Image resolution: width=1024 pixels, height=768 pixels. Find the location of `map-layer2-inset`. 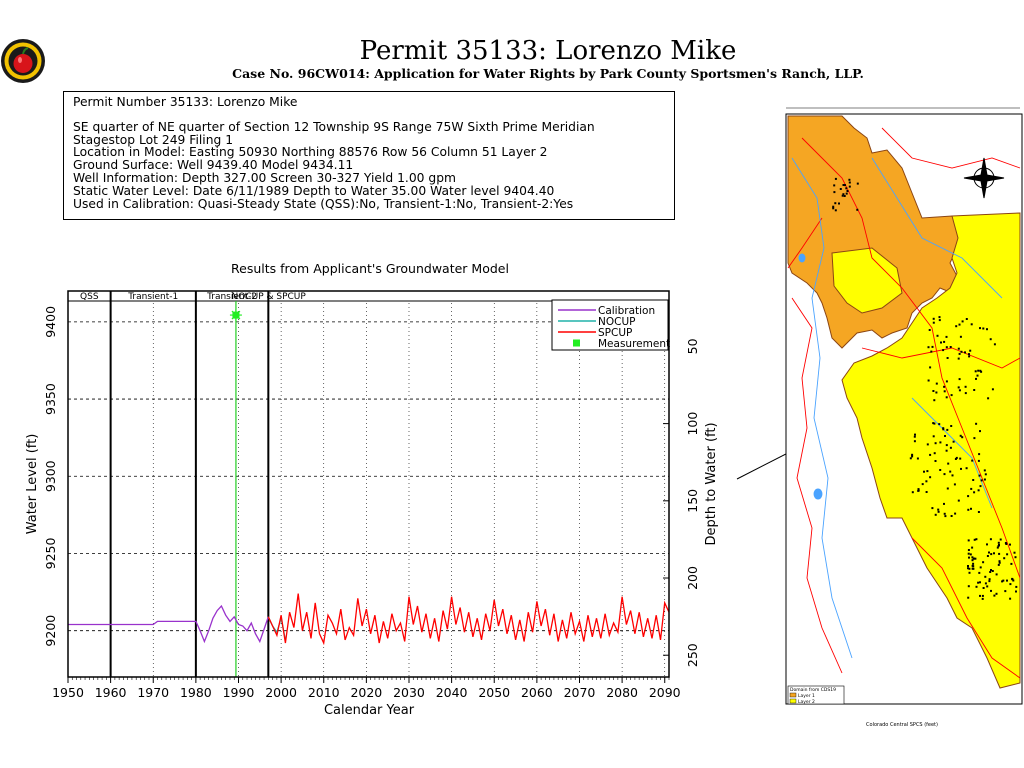

map-layer2-inset is located at coordinates (867, 280).